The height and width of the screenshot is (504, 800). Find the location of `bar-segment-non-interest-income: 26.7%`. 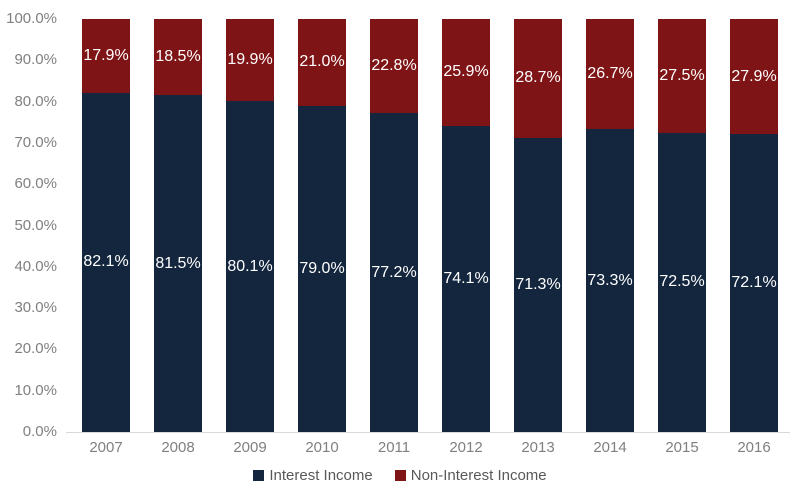

bar-segment-non-interest-income: 26.7% is located at coordinates (610, 74).